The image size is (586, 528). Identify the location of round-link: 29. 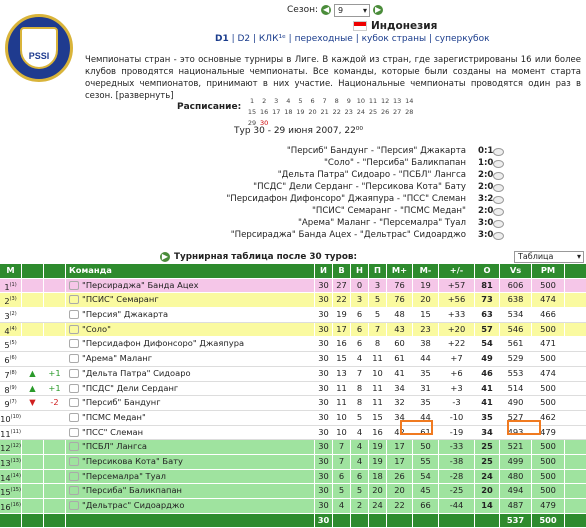
(252, 123).